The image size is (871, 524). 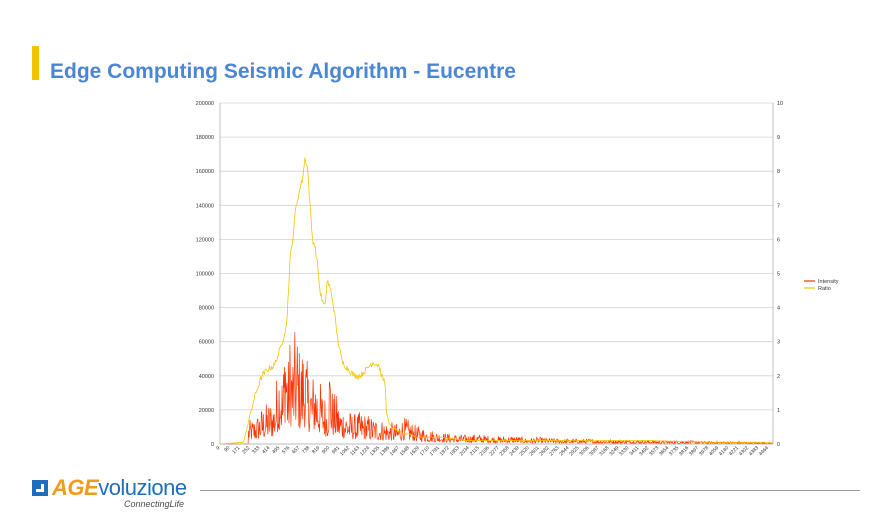 I want to click on x-tick-label: 3978, so click(x=704, y=451).